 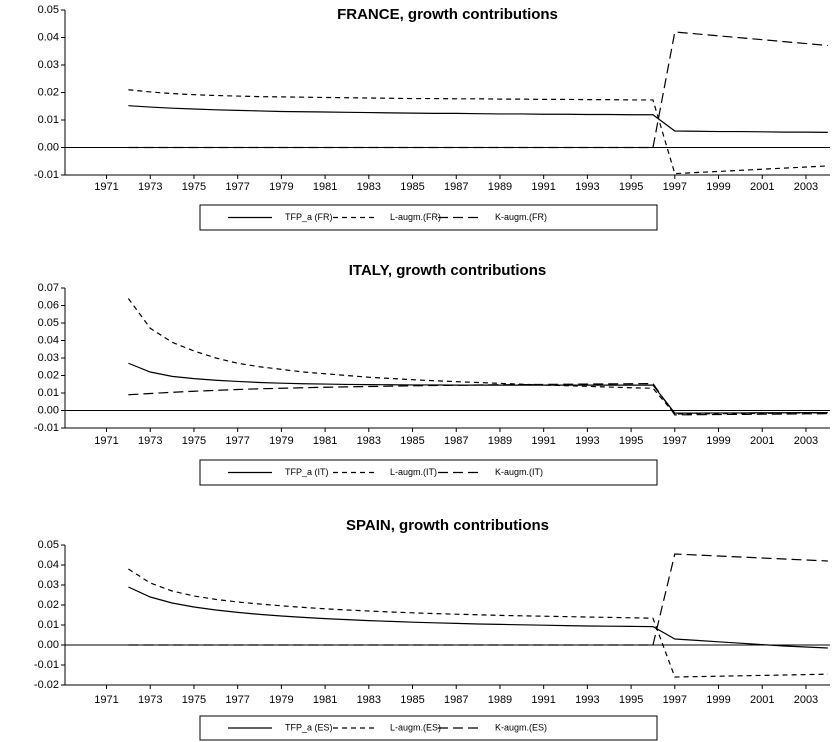 What do you see at coordinates (413, 472) in the screenshot?
I see `legend-label: L-augm.(IT)` at bounding box center [413, 472].